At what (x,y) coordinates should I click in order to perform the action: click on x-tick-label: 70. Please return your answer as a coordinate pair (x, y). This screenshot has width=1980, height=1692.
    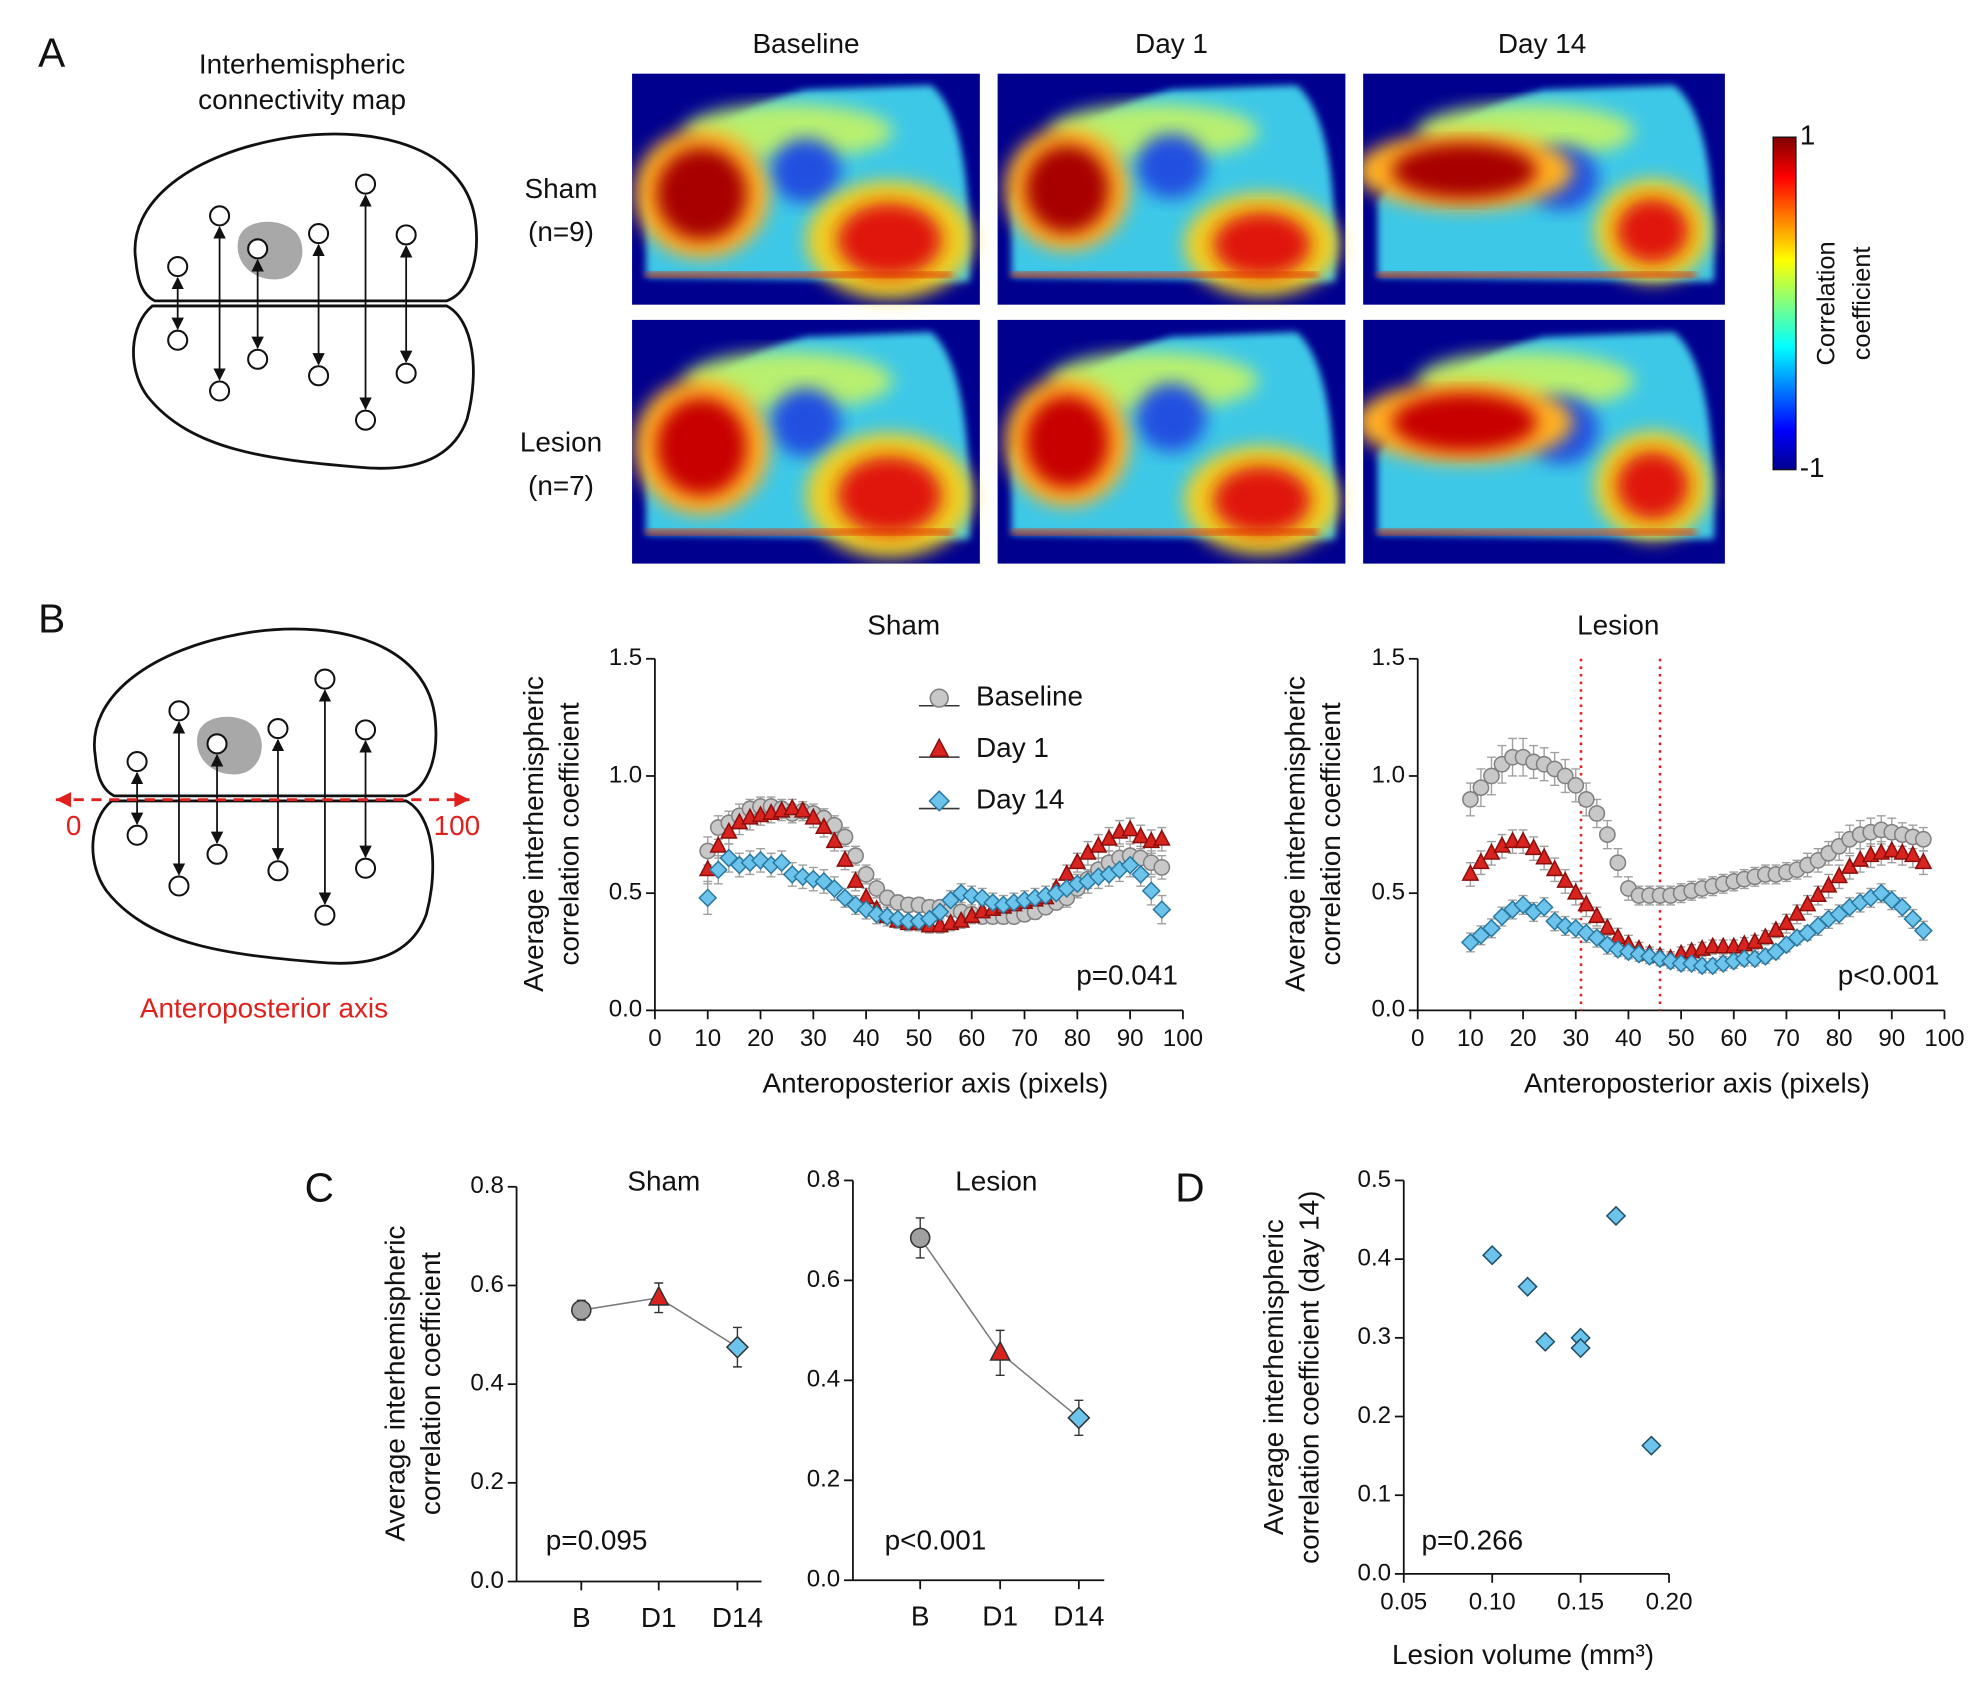
    Looking at the image, I should click on (1024, 1038).